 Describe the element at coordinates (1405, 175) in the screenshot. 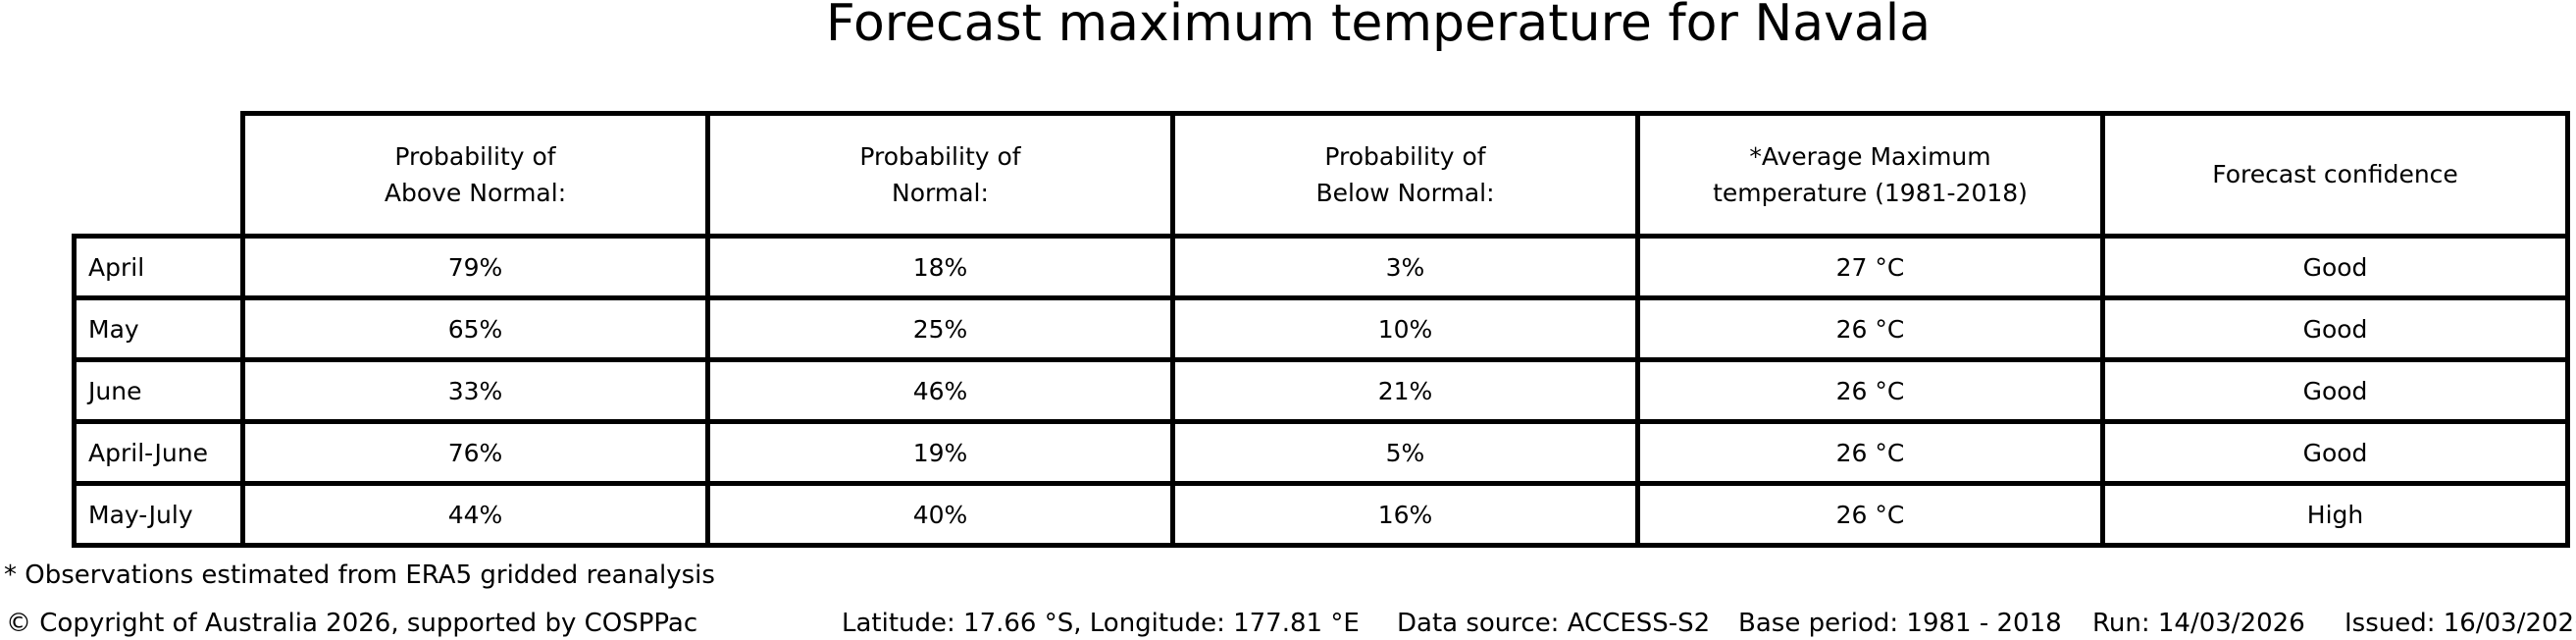

I see `header-prob-below-normal: Probability of Below Normal:` at that location.